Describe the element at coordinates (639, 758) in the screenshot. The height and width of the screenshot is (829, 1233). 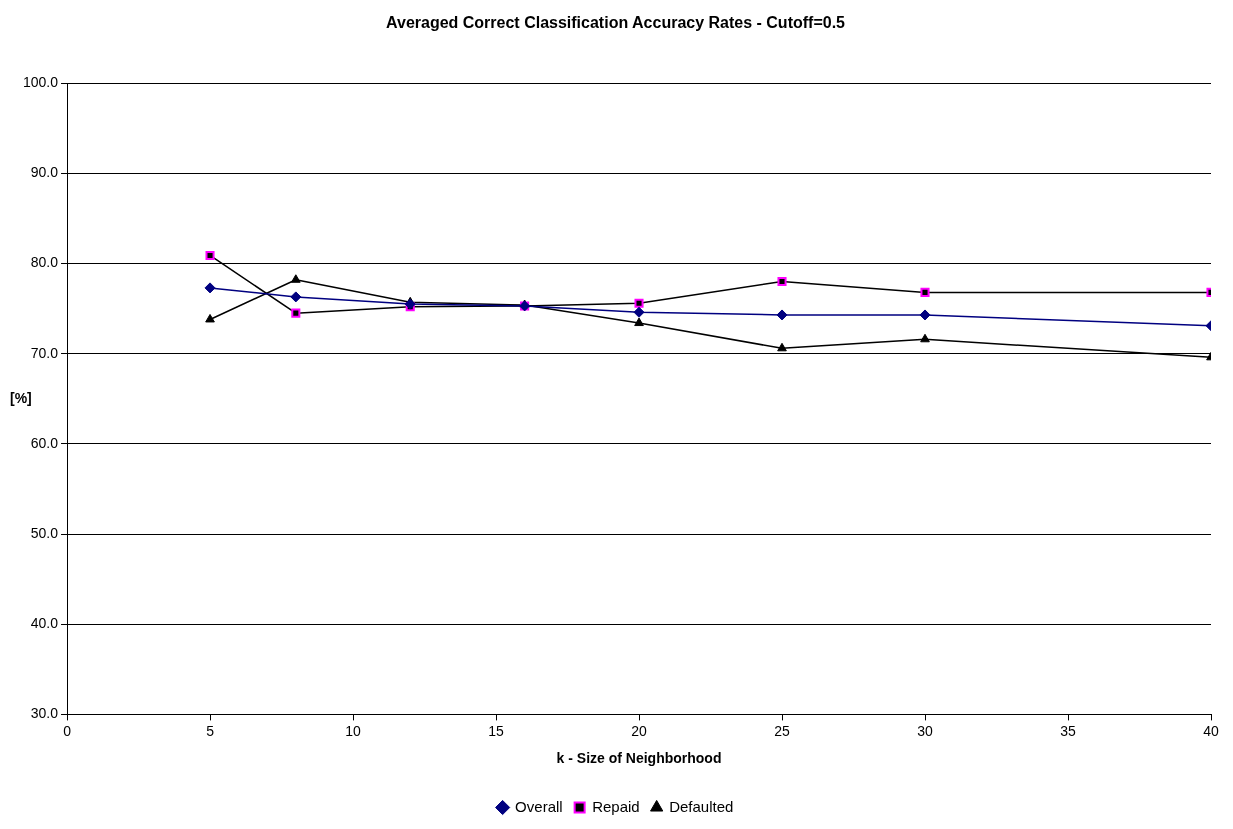
I see `x-axis-title: k - Size of Neighborhood` at that location.